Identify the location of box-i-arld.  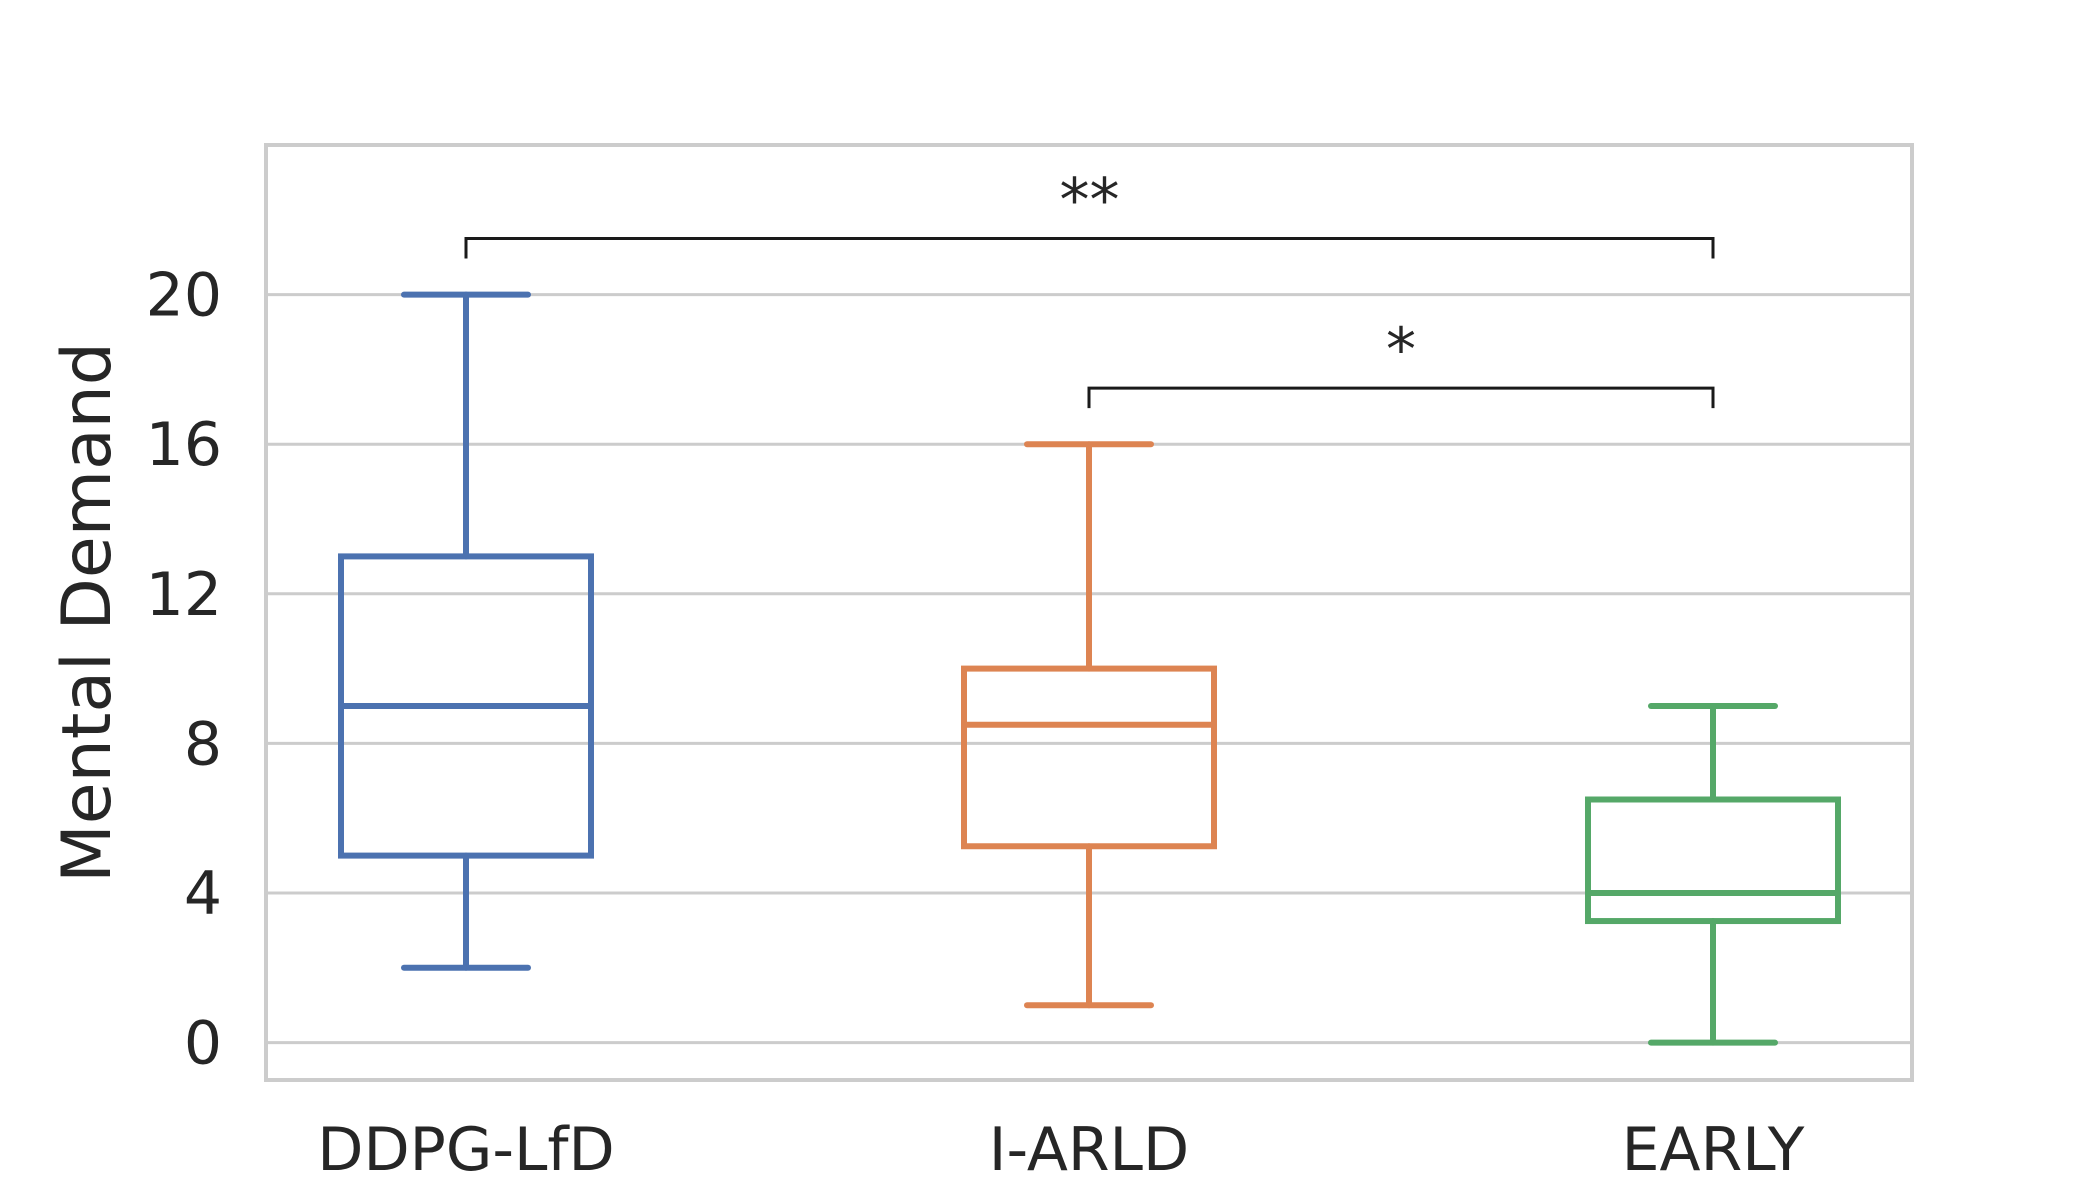
(1089, 725).